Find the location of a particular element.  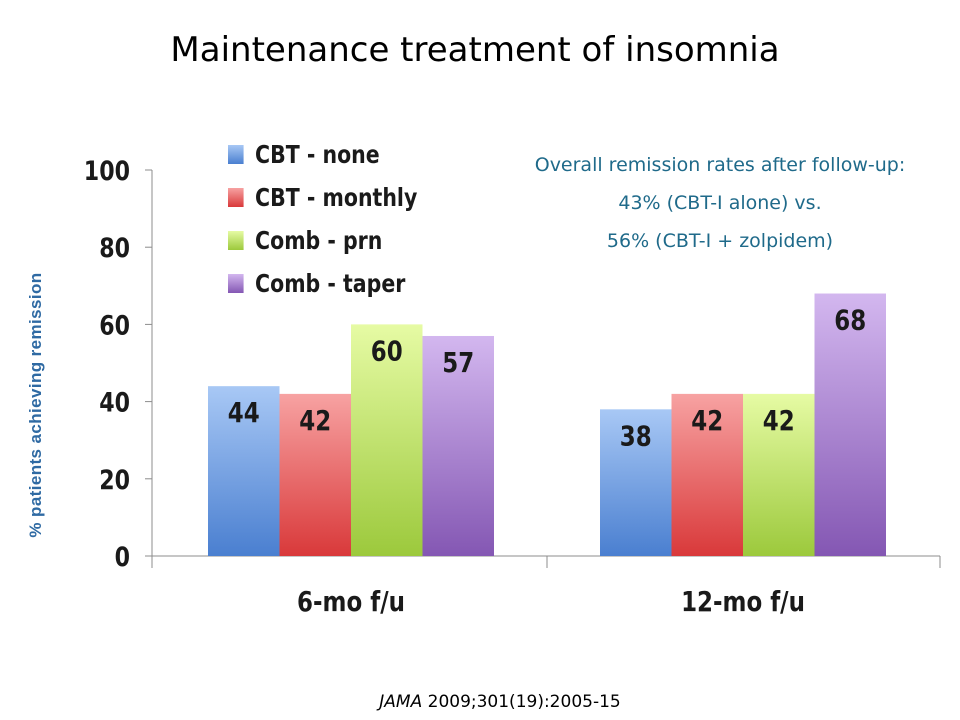

annotation-line-3: 56% (CBT-I + zolpidem) is located at coordinates (720, 241).